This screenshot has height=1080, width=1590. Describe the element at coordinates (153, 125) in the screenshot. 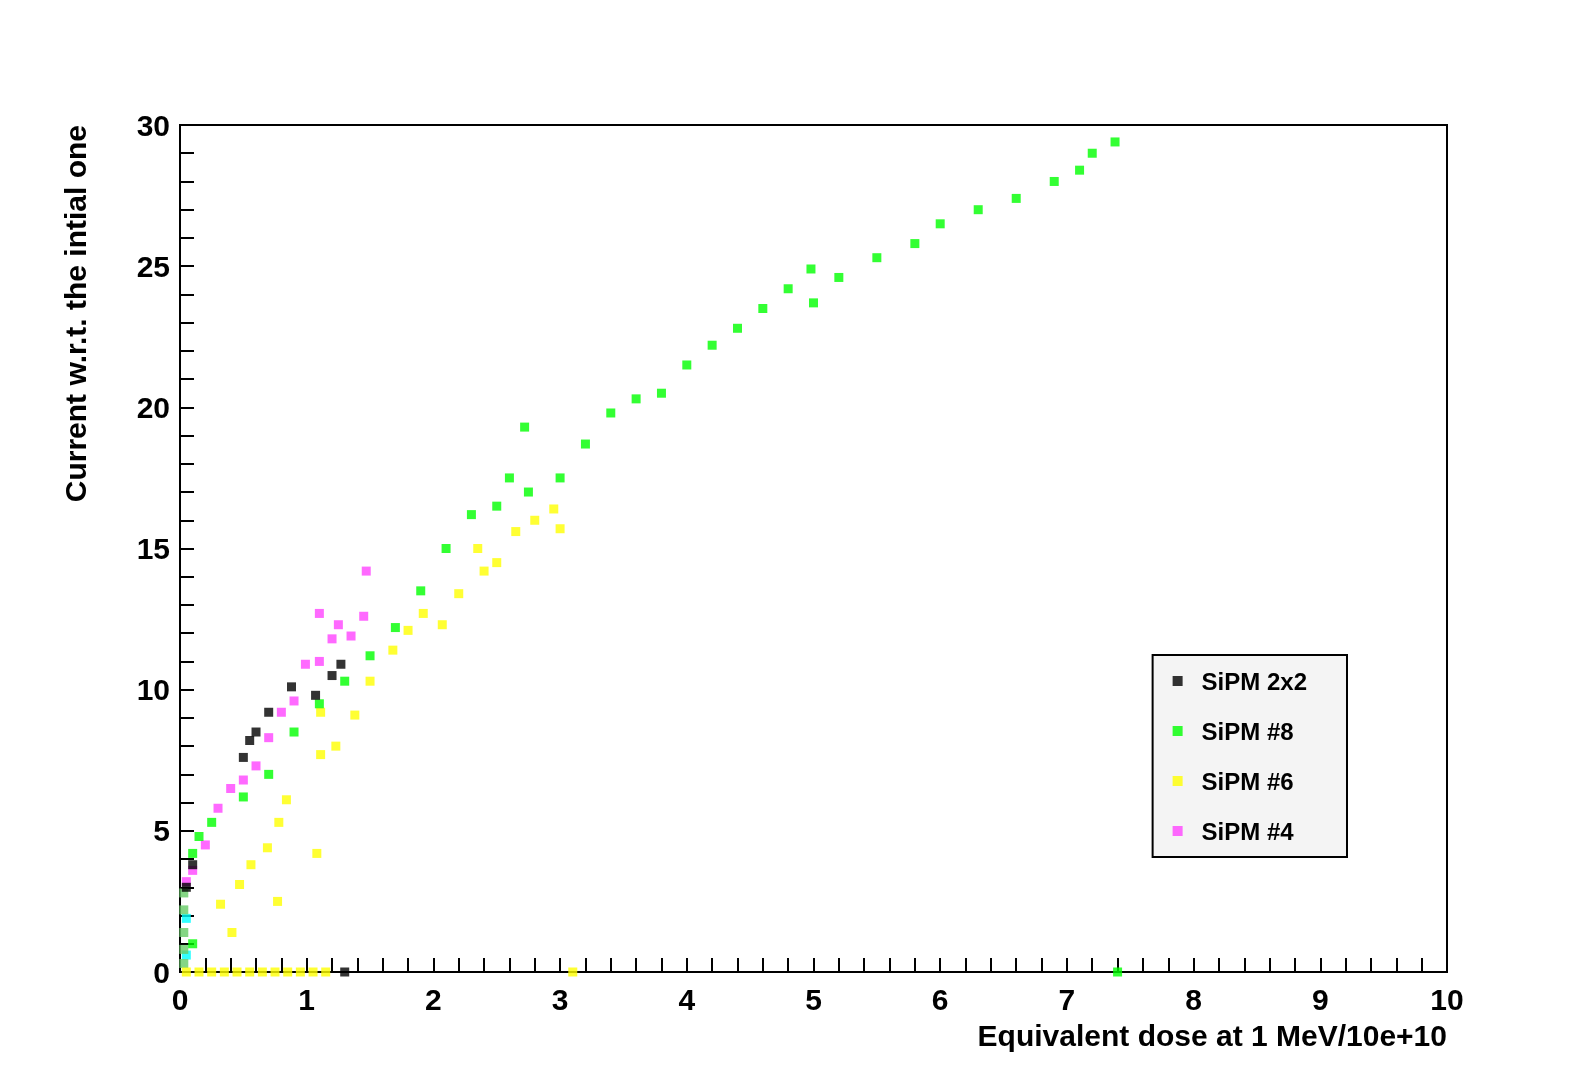

I see `y-tick-label: 30` at that location.